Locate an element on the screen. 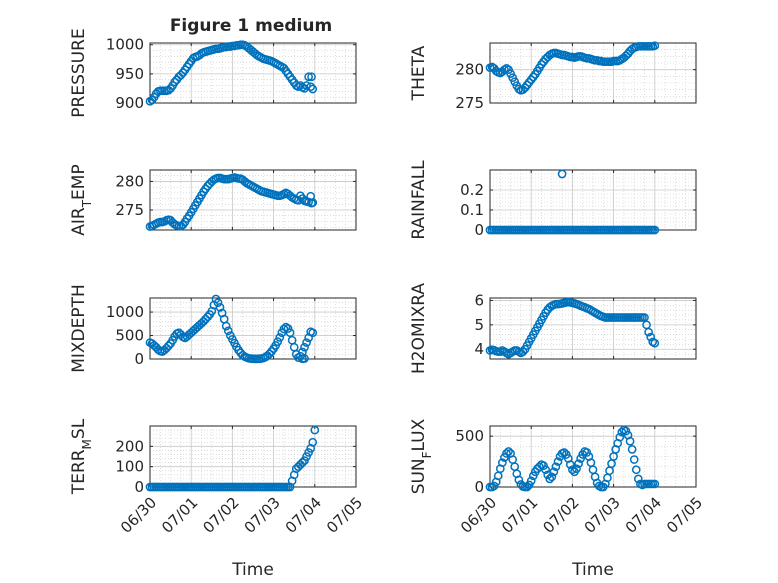 This screenshot has width=778, height=583. y-axis-label-rest: LUX is located at coordinates (419, 434).